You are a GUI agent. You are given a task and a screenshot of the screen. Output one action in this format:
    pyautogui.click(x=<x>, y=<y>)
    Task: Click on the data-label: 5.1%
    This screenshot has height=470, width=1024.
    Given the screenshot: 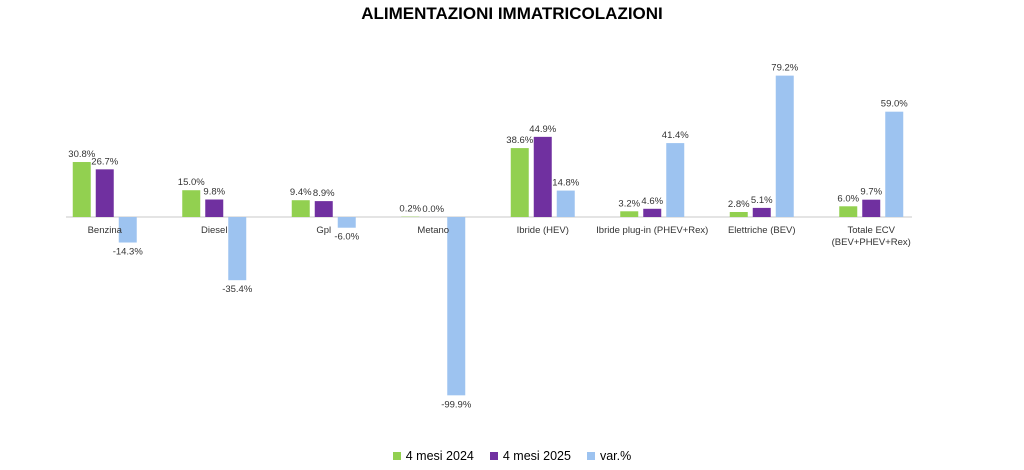 What is the action you would take?
    pyautogui.click(x=762, y=200)
    